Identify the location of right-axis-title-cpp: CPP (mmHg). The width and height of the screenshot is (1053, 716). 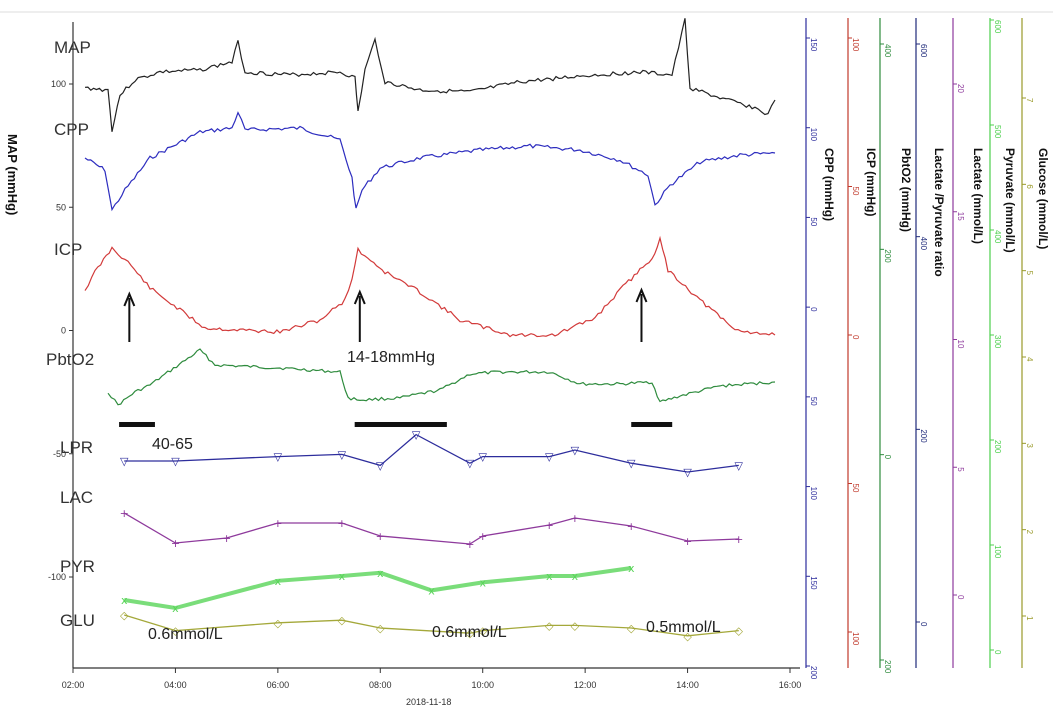
(829, 185).